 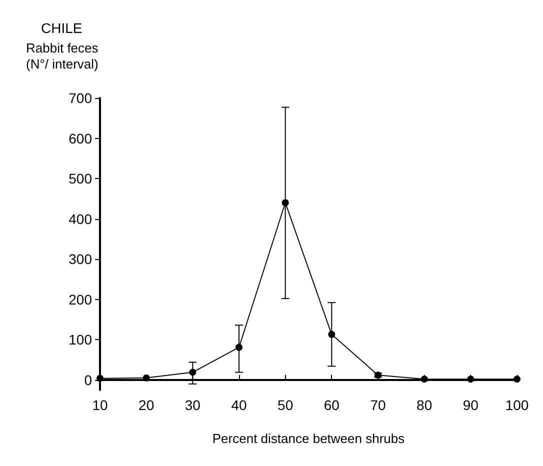 I want to click on chart-title: CHILE, so click(x=61, y=28).